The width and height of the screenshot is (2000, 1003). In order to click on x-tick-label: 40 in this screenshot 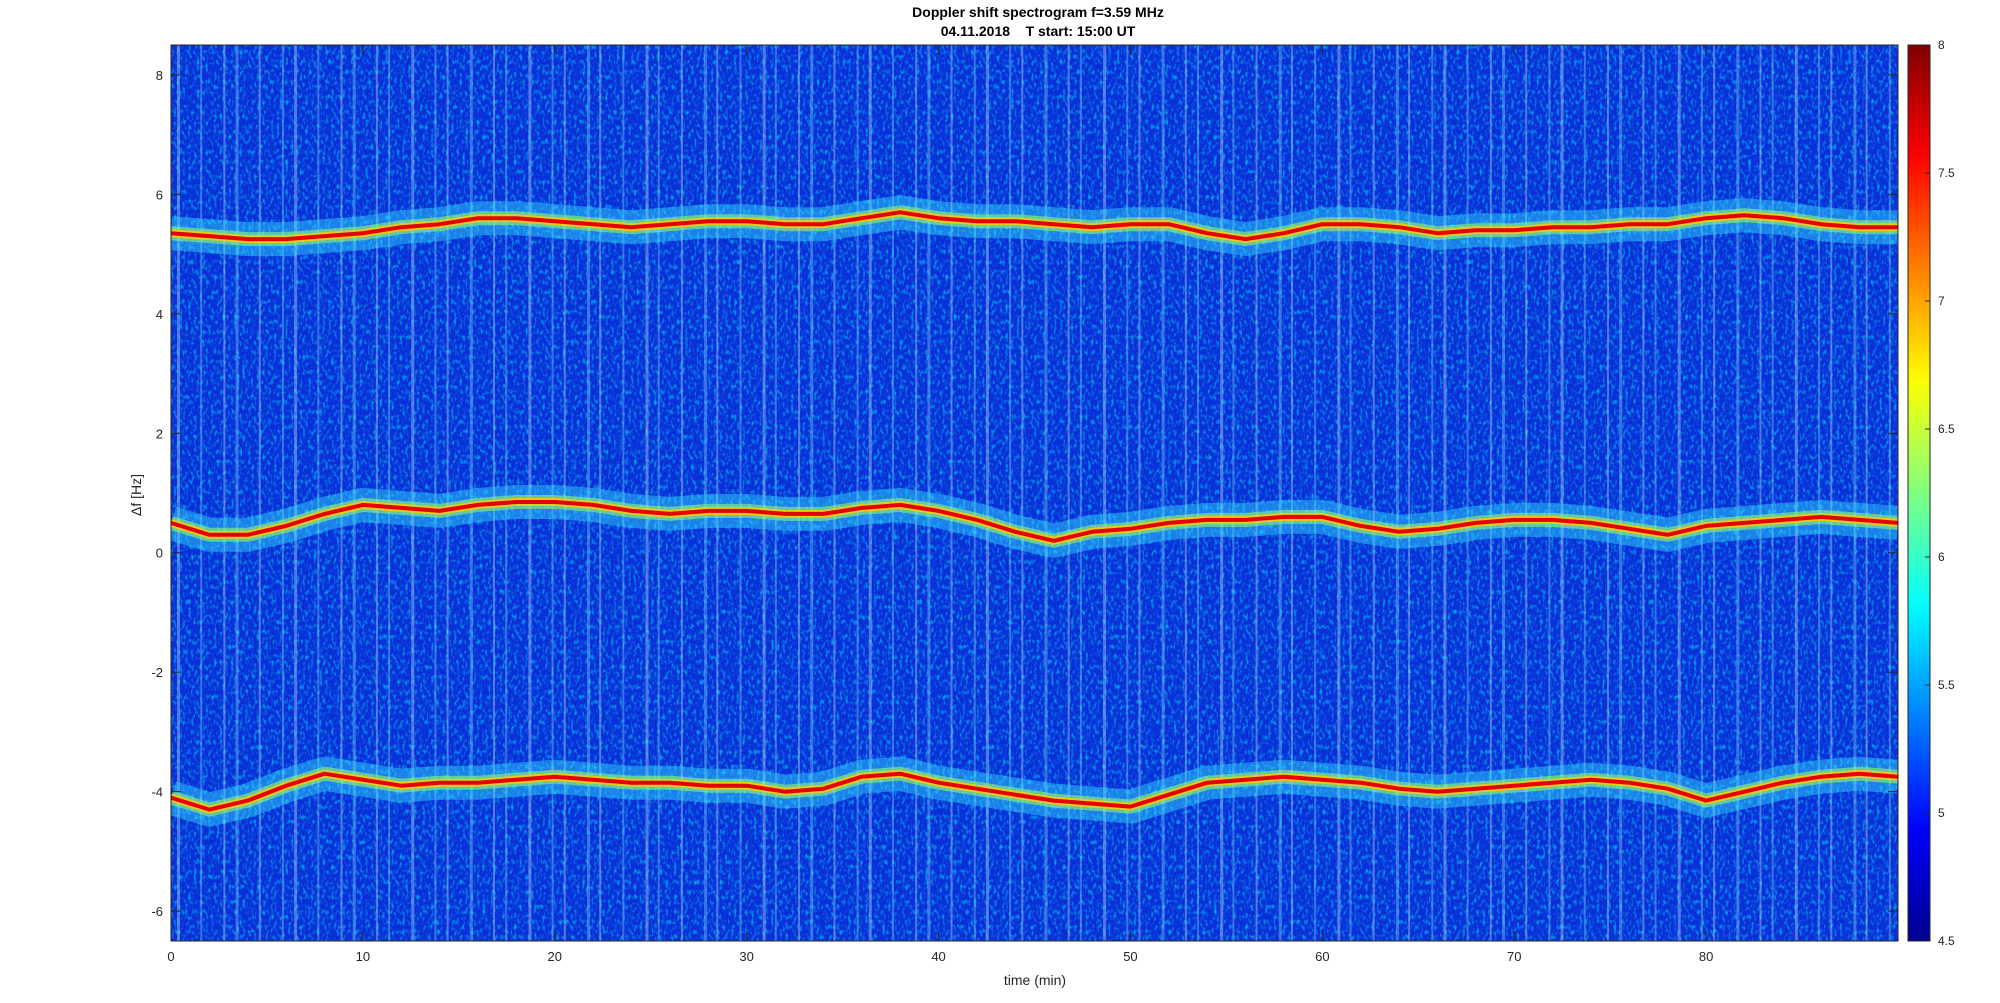, I will do `click(938, 956)`.